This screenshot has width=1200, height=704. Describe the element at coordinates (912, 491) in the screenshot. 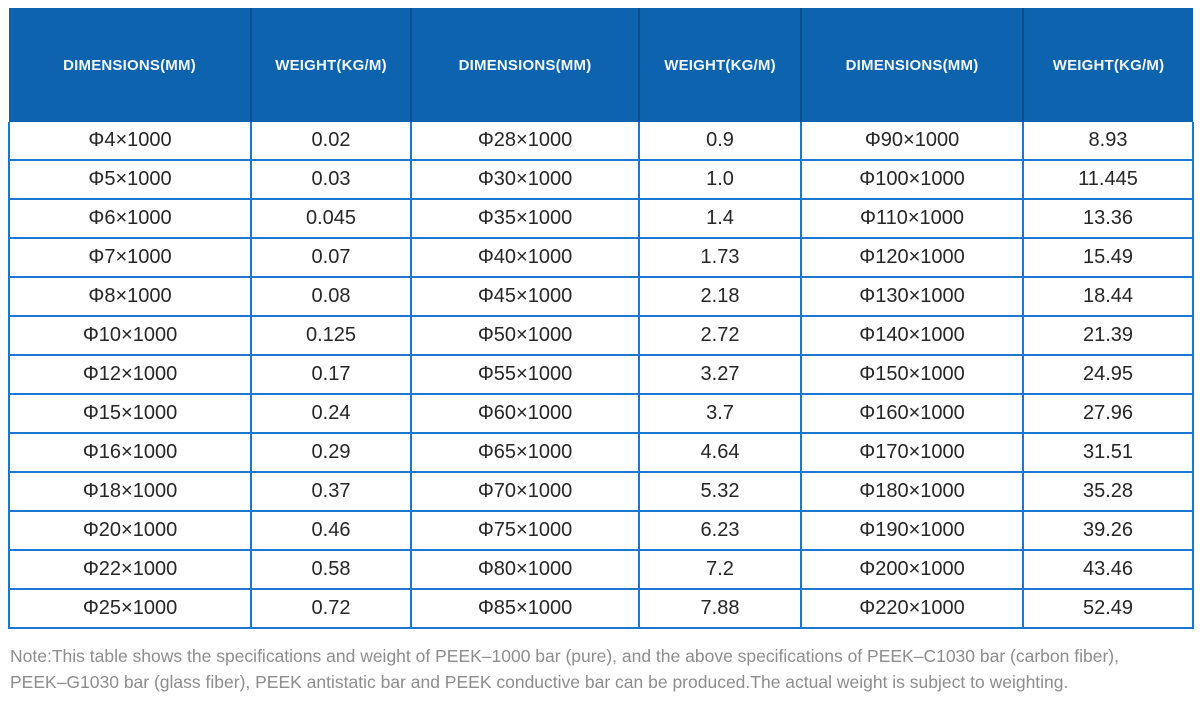

I see `cell-dimensions: Φ180×1000` at that location.